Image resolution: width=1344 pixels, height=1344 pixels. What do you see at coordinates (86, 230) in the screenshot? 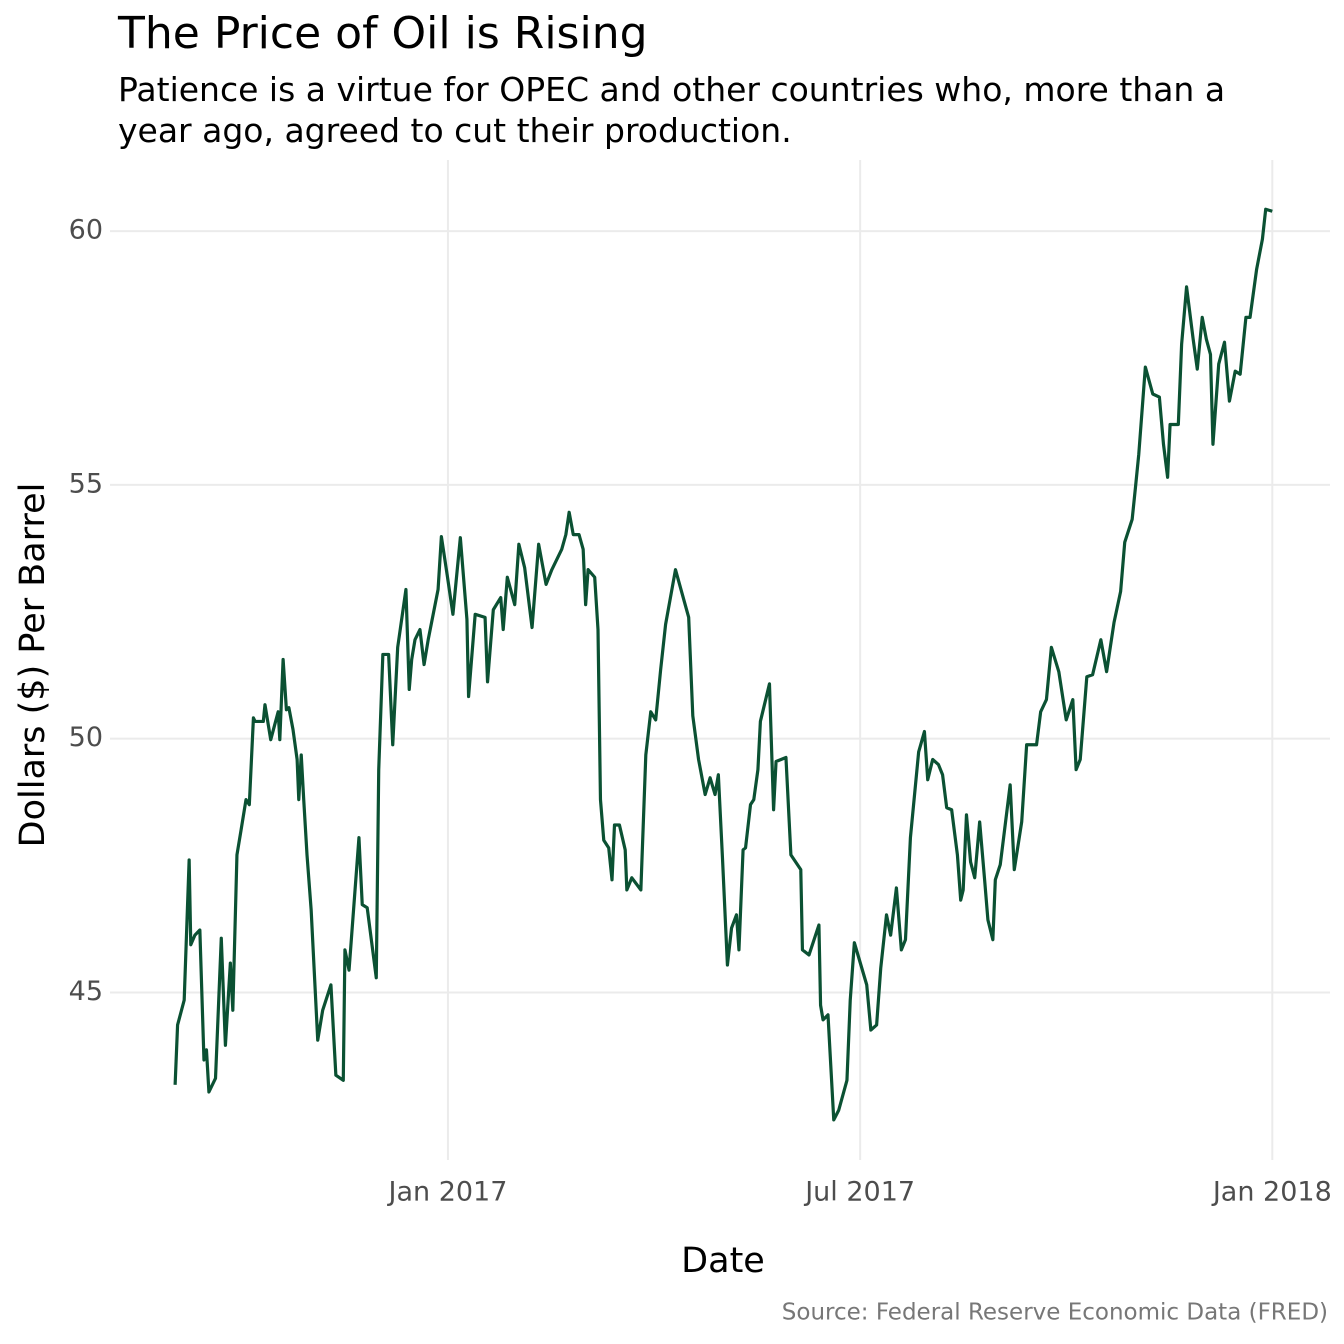
I see `y-tick-label: 60` at bounding box center [86, 230].